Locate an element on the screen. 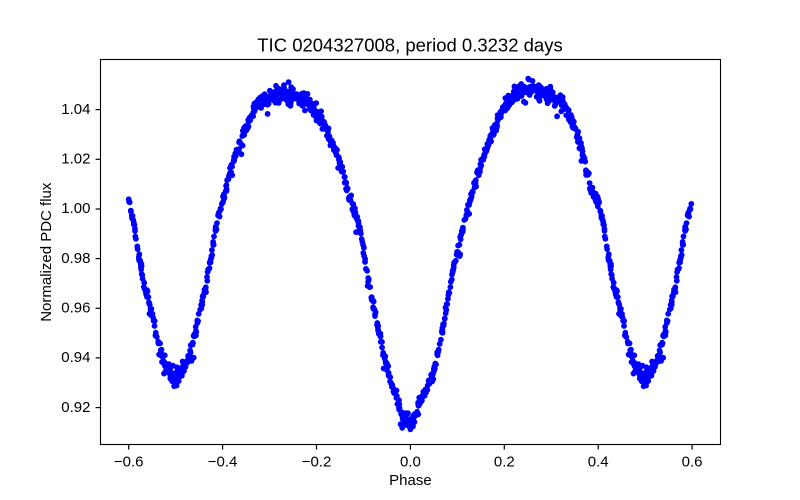 This screenshot has width=800, height=500. svg-text: −0.2 is located at coordinates (317, 462).